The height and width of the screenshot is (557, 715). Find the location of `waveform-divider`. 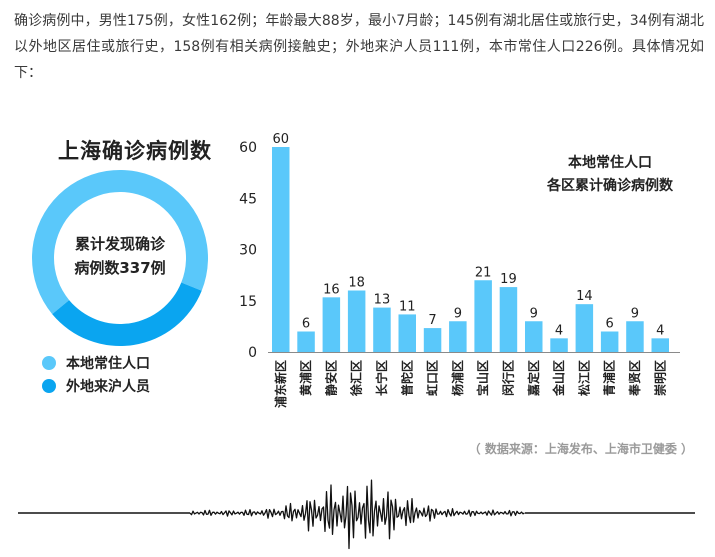

waveform-divider is located at coordinates (356, 514).